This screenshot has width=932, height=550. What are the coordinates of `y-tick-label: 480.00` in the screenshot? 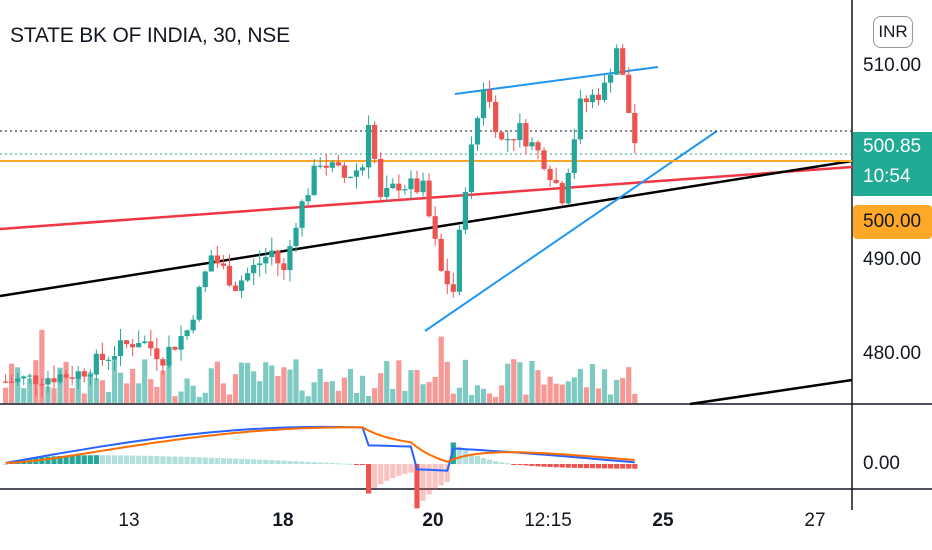 It's located at (892, 353).